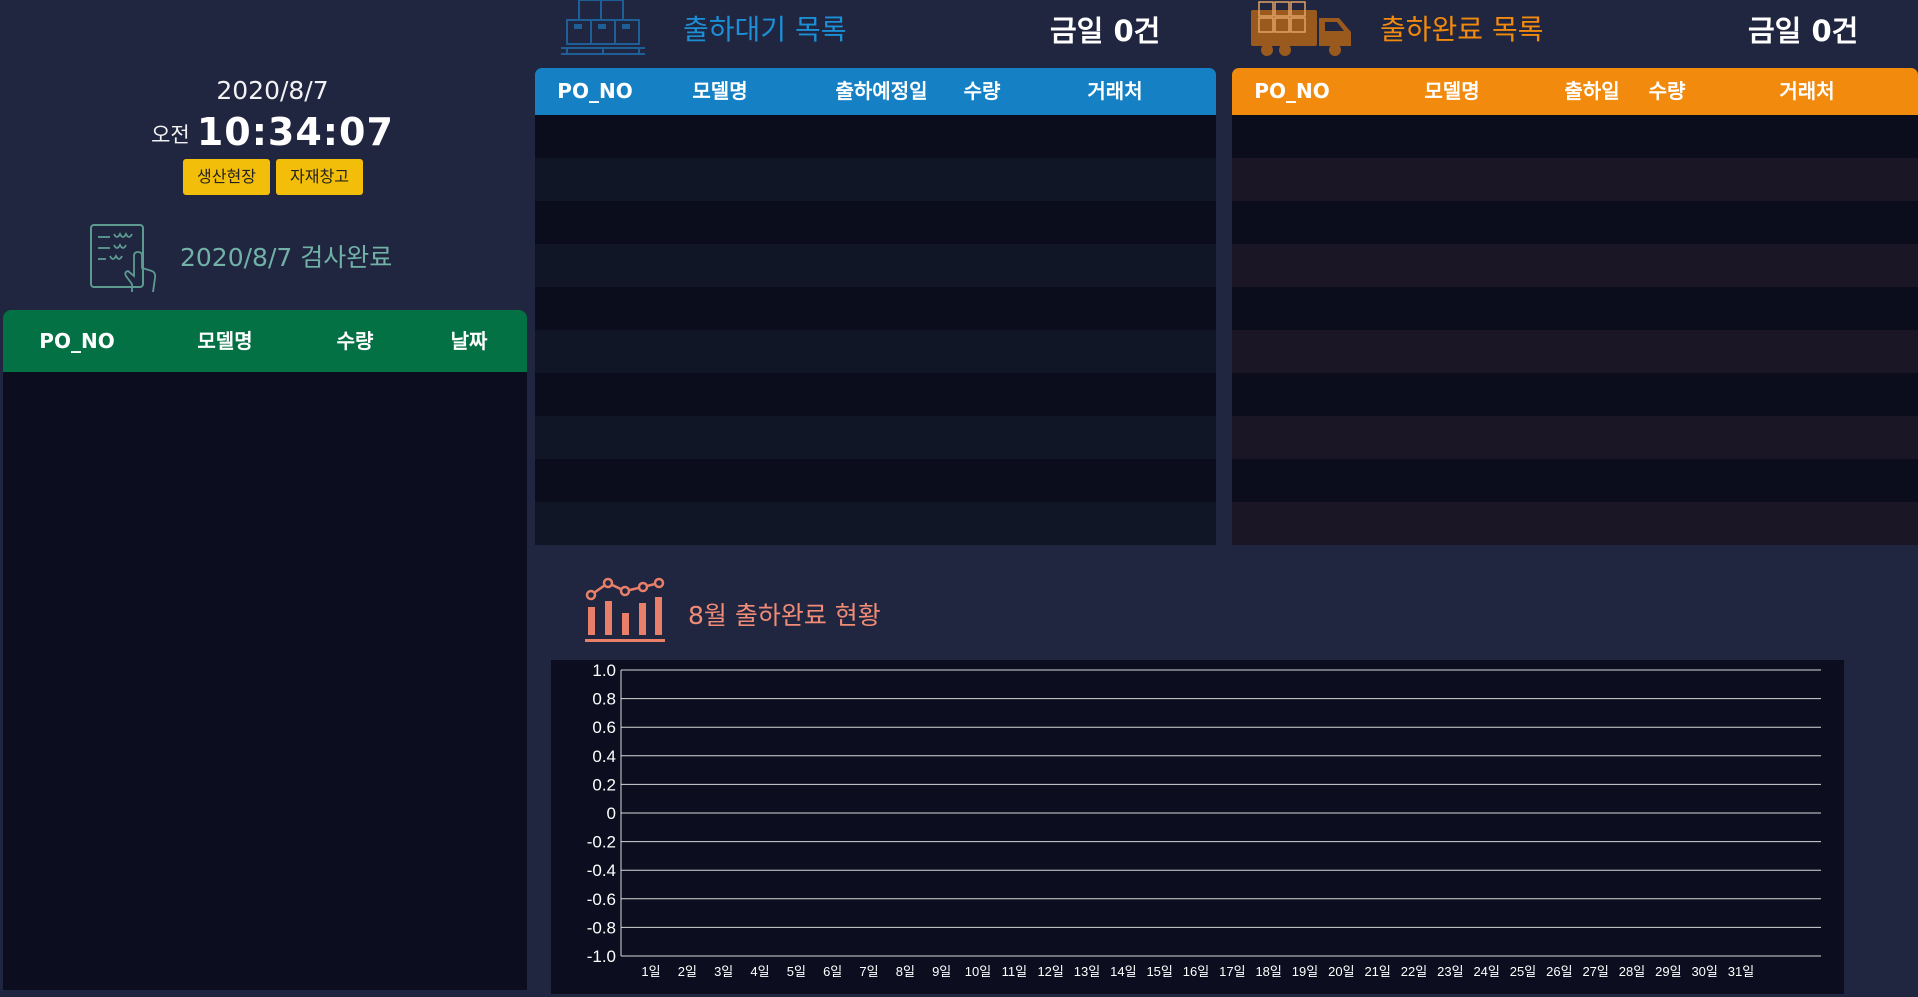 This screenshot has height=997, width=1918. I want to click on production-site-button: 생산현장, so click(226, 177).